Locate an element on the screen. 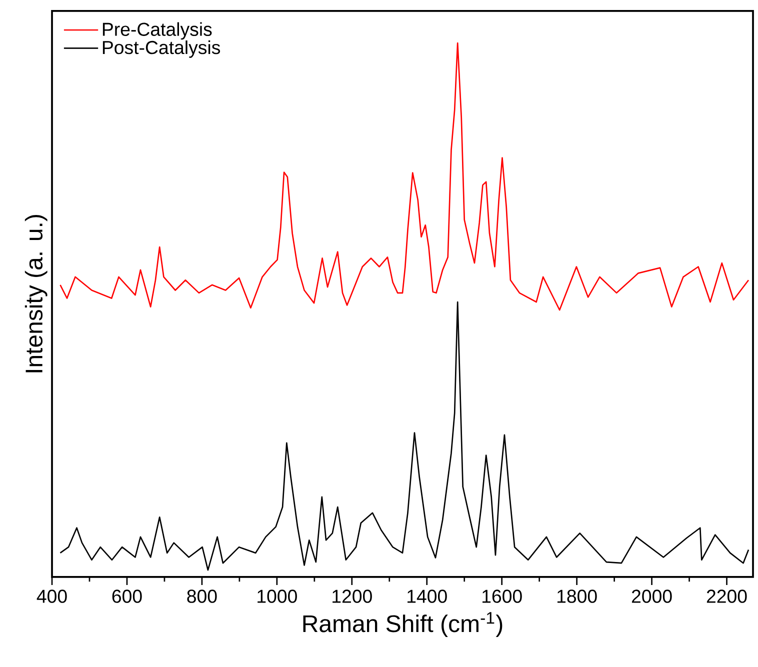  x-tick-label: 1000 is located at coordinates (277, 596).